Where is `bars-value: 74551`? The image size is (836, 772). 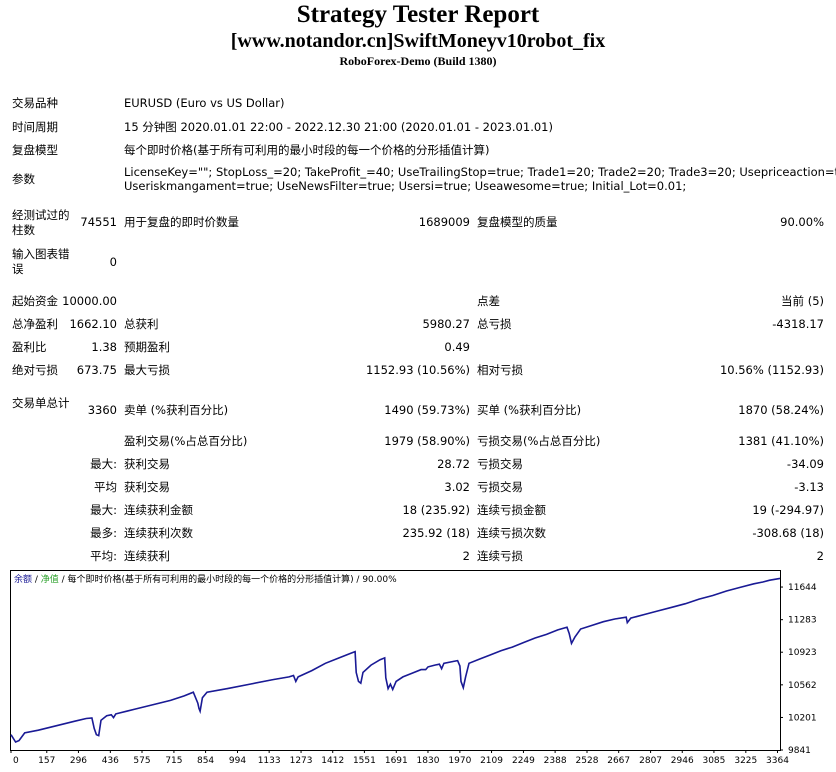 bars-value: 74551 is located at coordinates (98, 222).